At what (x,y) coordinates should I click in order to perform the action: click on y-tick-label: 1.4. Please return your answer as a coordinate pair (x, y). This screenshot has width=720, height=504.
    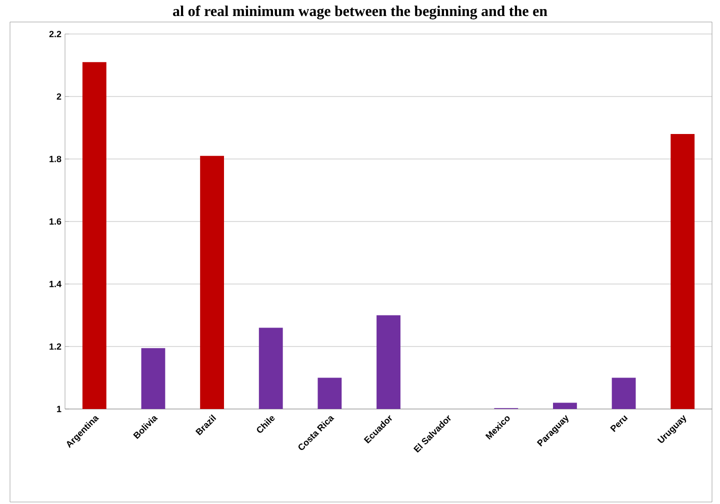
    Looking at the image, I should click on (56, 284).